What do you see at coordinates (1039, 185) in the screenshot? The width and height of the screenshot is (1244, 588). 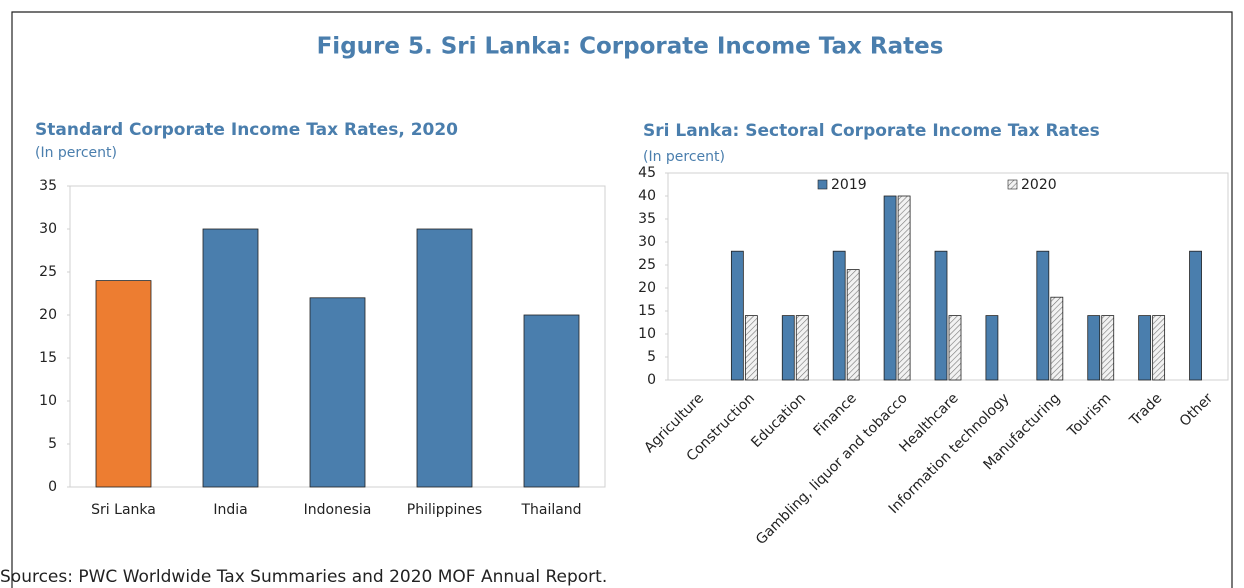 I see `legend-label: 2020` at bounding box center [1039, 185].